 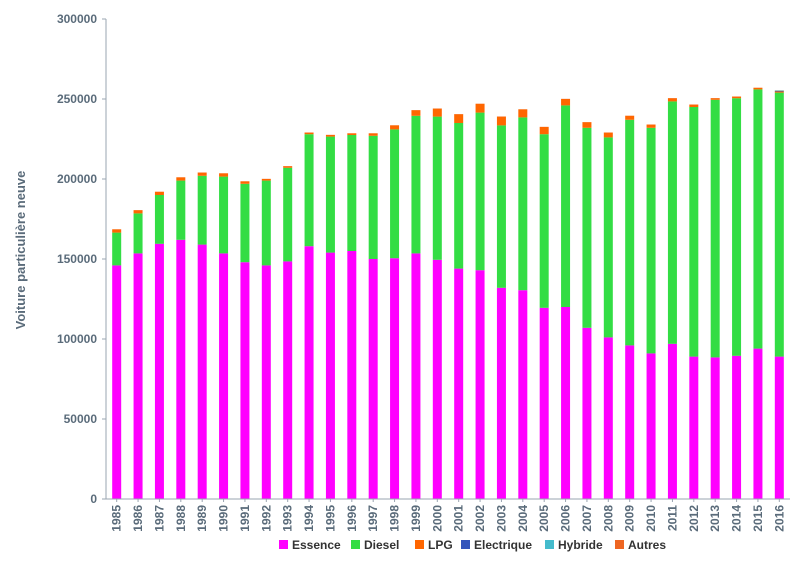 What do you see at coordinates (266, 518) in the screenshot?
I see `x-tick-label: 1992` at bounding box center [266, 518].